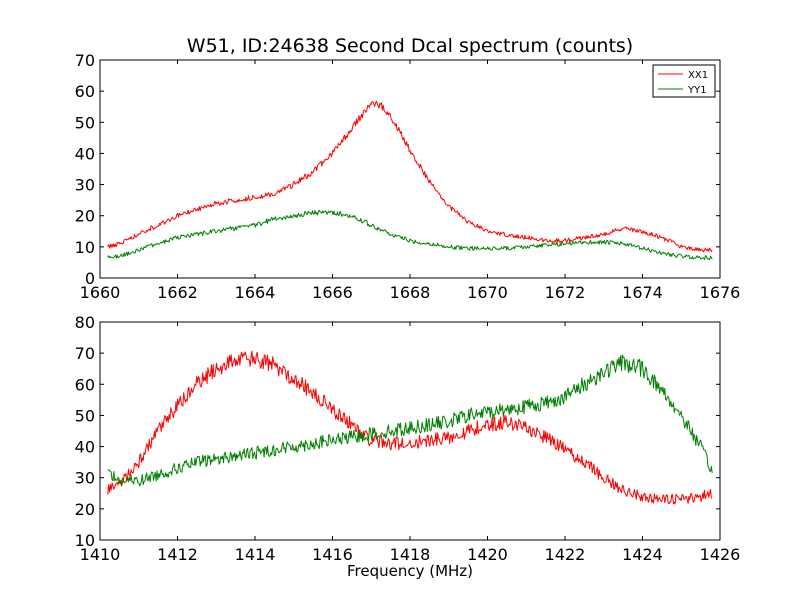 This screenshot has height=600, width=800. What do you see at coordinates (255, 554) in the screenshot?
I see `x-tick-label: 1414` at bounding box center [255, 554].